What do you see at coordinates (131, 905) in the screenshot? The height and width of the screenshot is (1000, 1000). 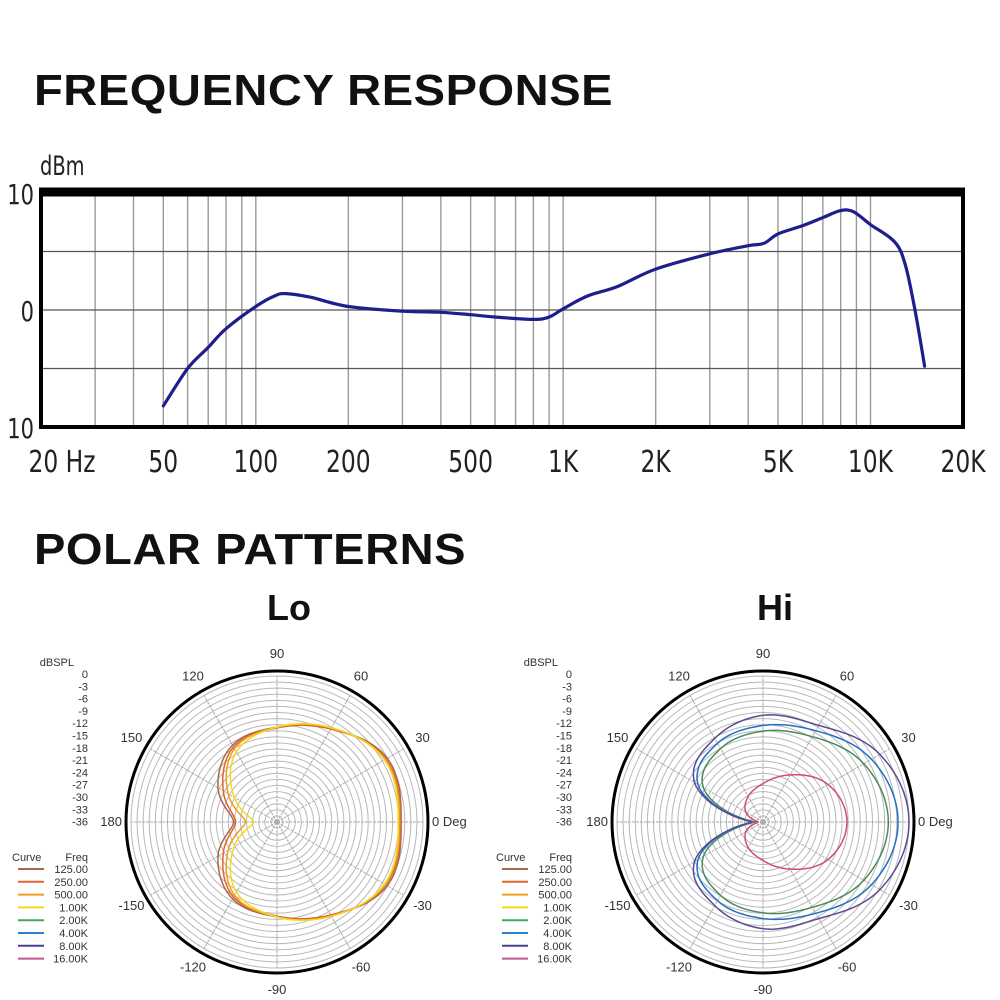 I see `angle-label: -150` at bounding box center [131, 905].